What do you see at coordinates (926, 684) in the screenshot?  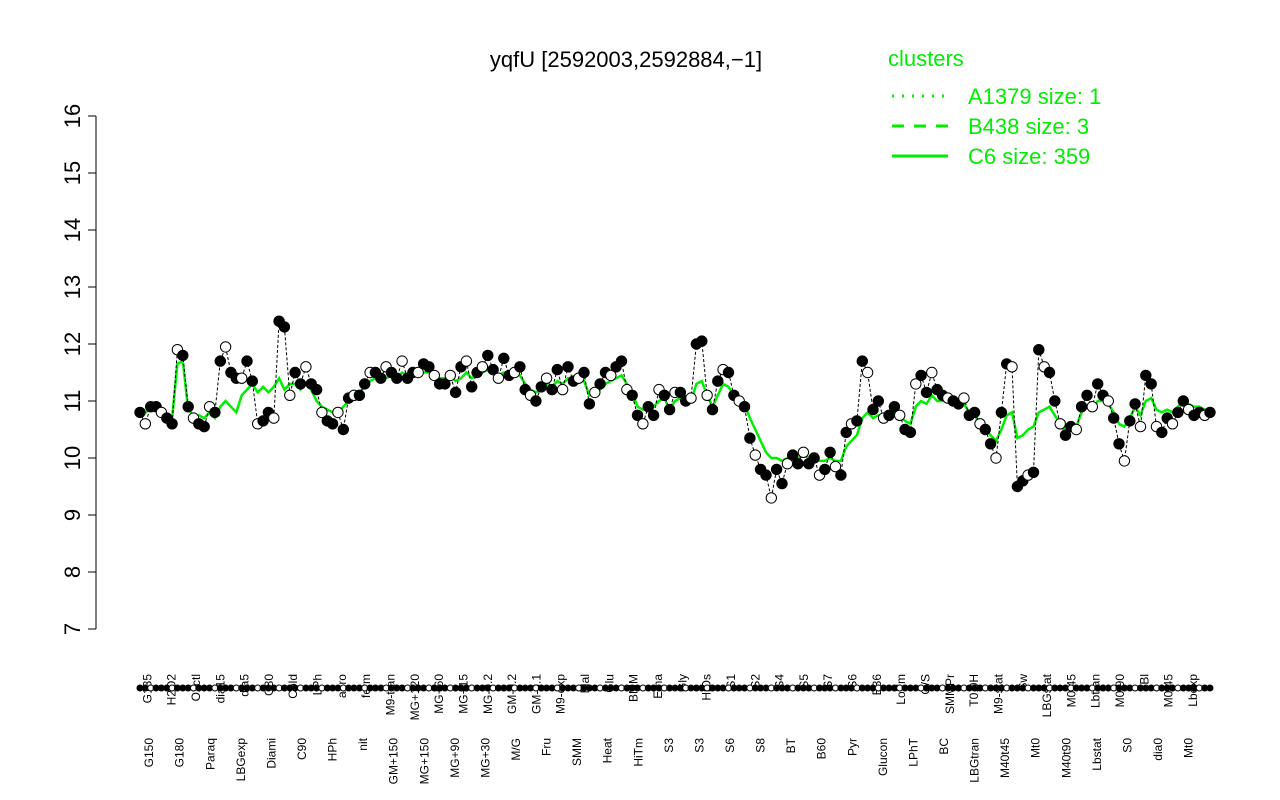 I see `x-tick-label: G/S` at bounding box center [926, 684].